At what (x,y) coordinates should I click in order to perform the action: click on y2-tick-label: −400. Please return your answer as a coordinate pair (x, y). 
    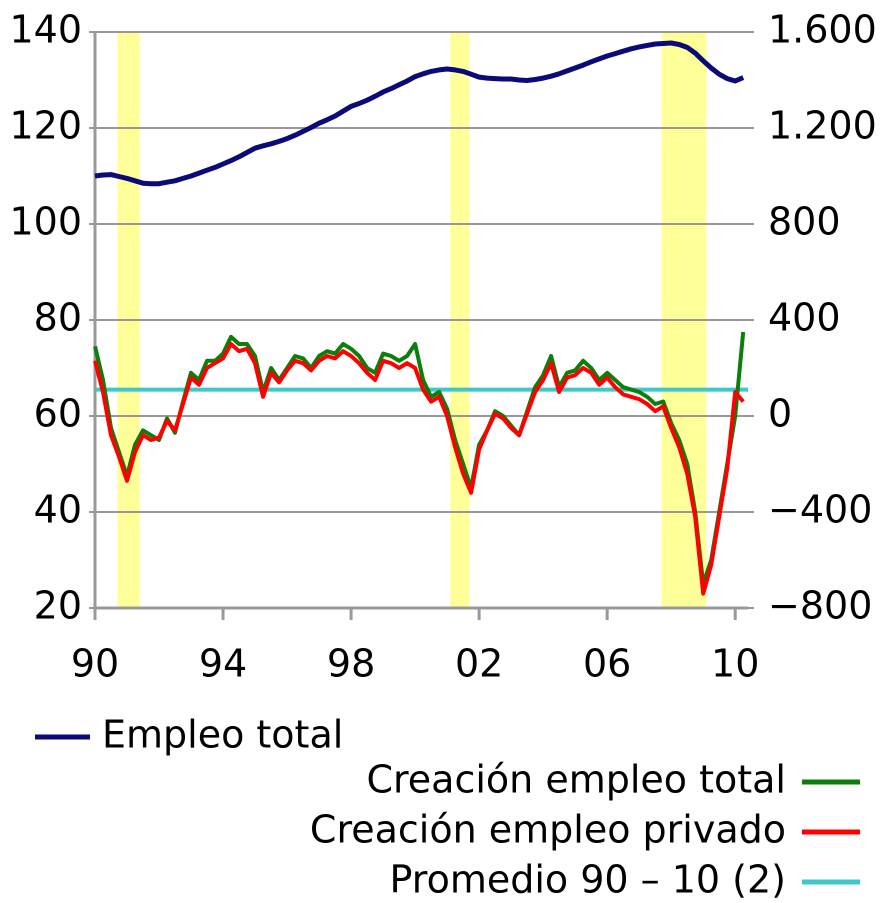
    Looking at the image, I should click on (820, 510).